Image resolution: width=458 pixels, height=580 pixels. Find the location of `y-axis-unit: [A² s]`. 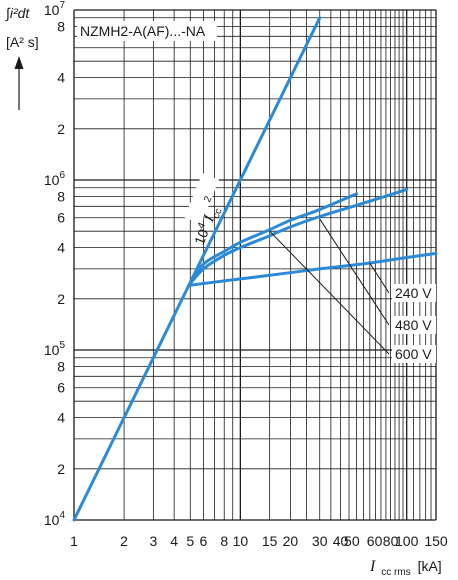

y-axis-unit: [A² s] is located at coordinates (22, 42).